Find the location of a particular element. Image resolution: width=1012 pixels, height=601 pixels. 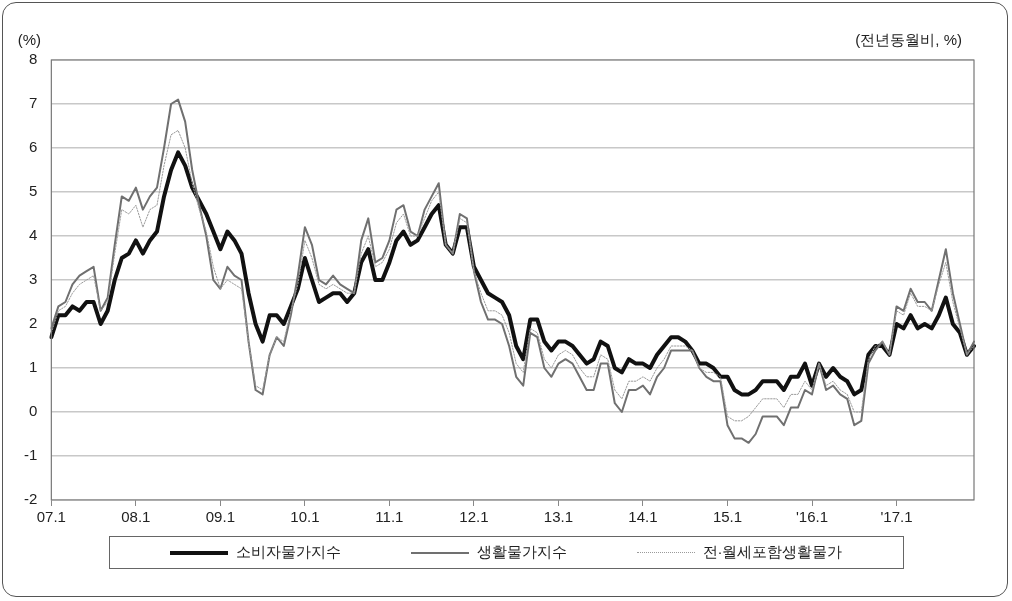

x-tick-label: '16.1 is located at coordinates (812, 517).